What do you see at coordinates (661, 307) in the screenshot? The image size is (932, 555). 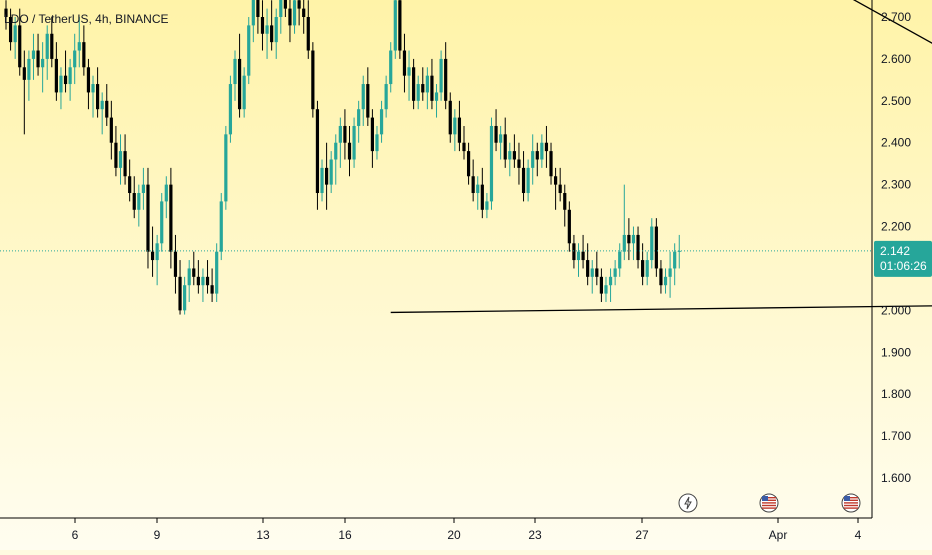 I see `trendline-horizontal-support` at bounding box center [661, 307].